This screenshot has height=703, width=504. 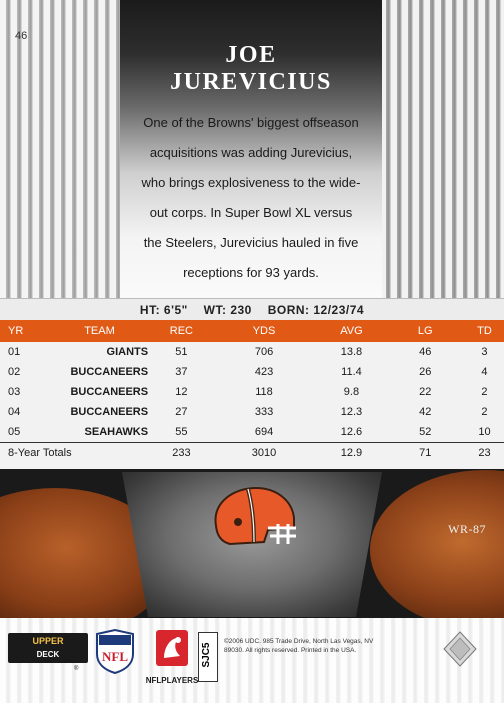 I want to click on player-first-name: JOE, so click(x=251, y=55).